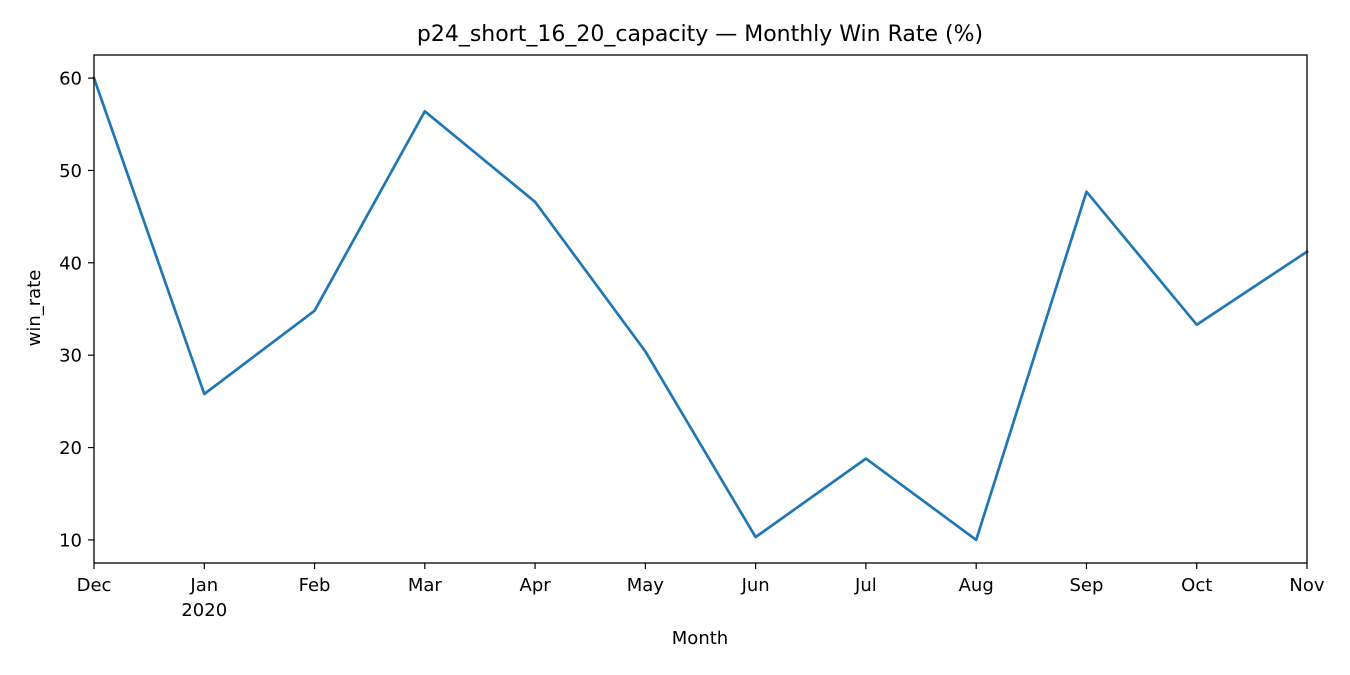  What do you see at coordinates (646, 585) in the screenshot?
I see `x-tick-label: May` at bounding box center [646, 585].